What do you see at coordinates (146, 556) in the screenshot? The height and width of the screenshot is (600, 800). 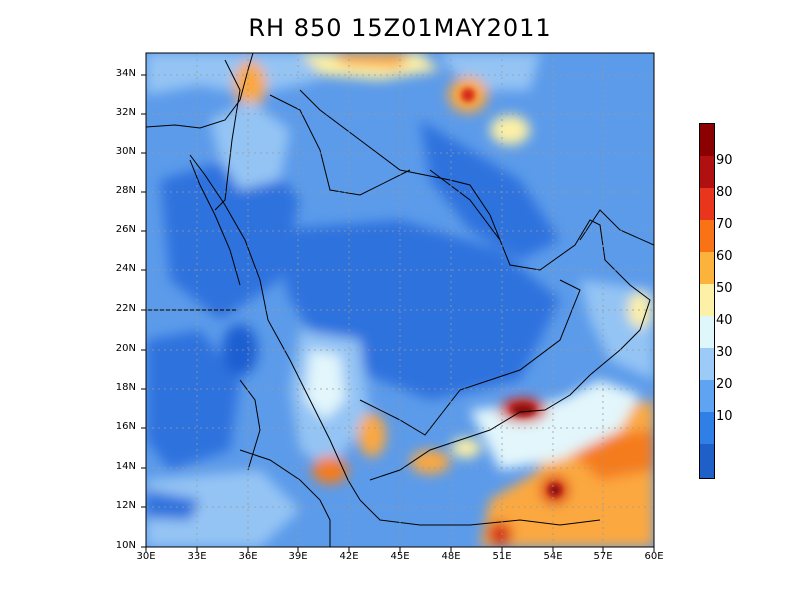 I see `lon-label-30e: 30E` at bounding box center [146, 556].